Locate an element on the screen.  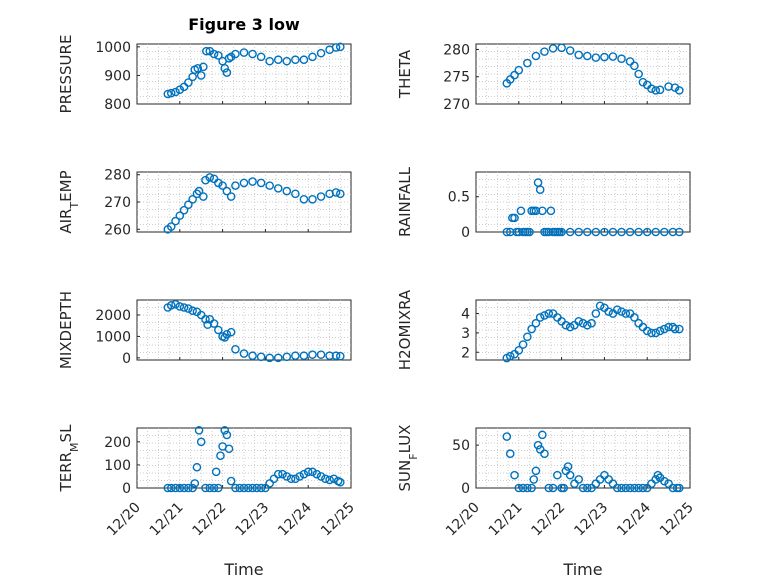
y-tick-label: 270 is located at coordinates (117, 203).